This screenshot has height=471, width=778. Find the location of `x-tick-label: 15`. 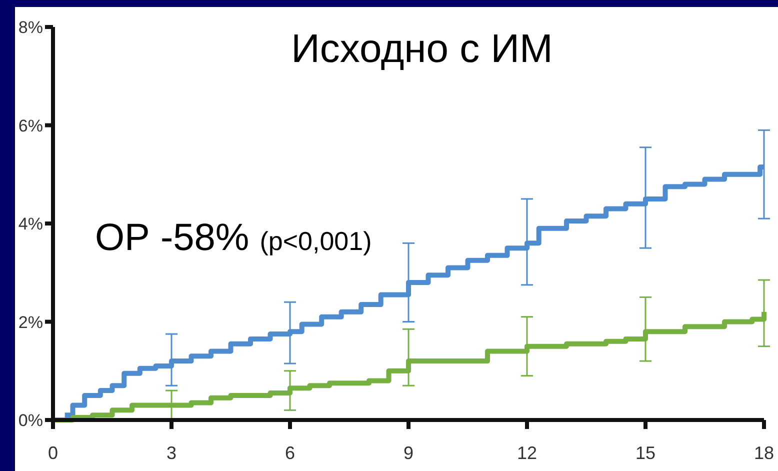

x-tick-label: 15 is located at coordinates (645, 453).